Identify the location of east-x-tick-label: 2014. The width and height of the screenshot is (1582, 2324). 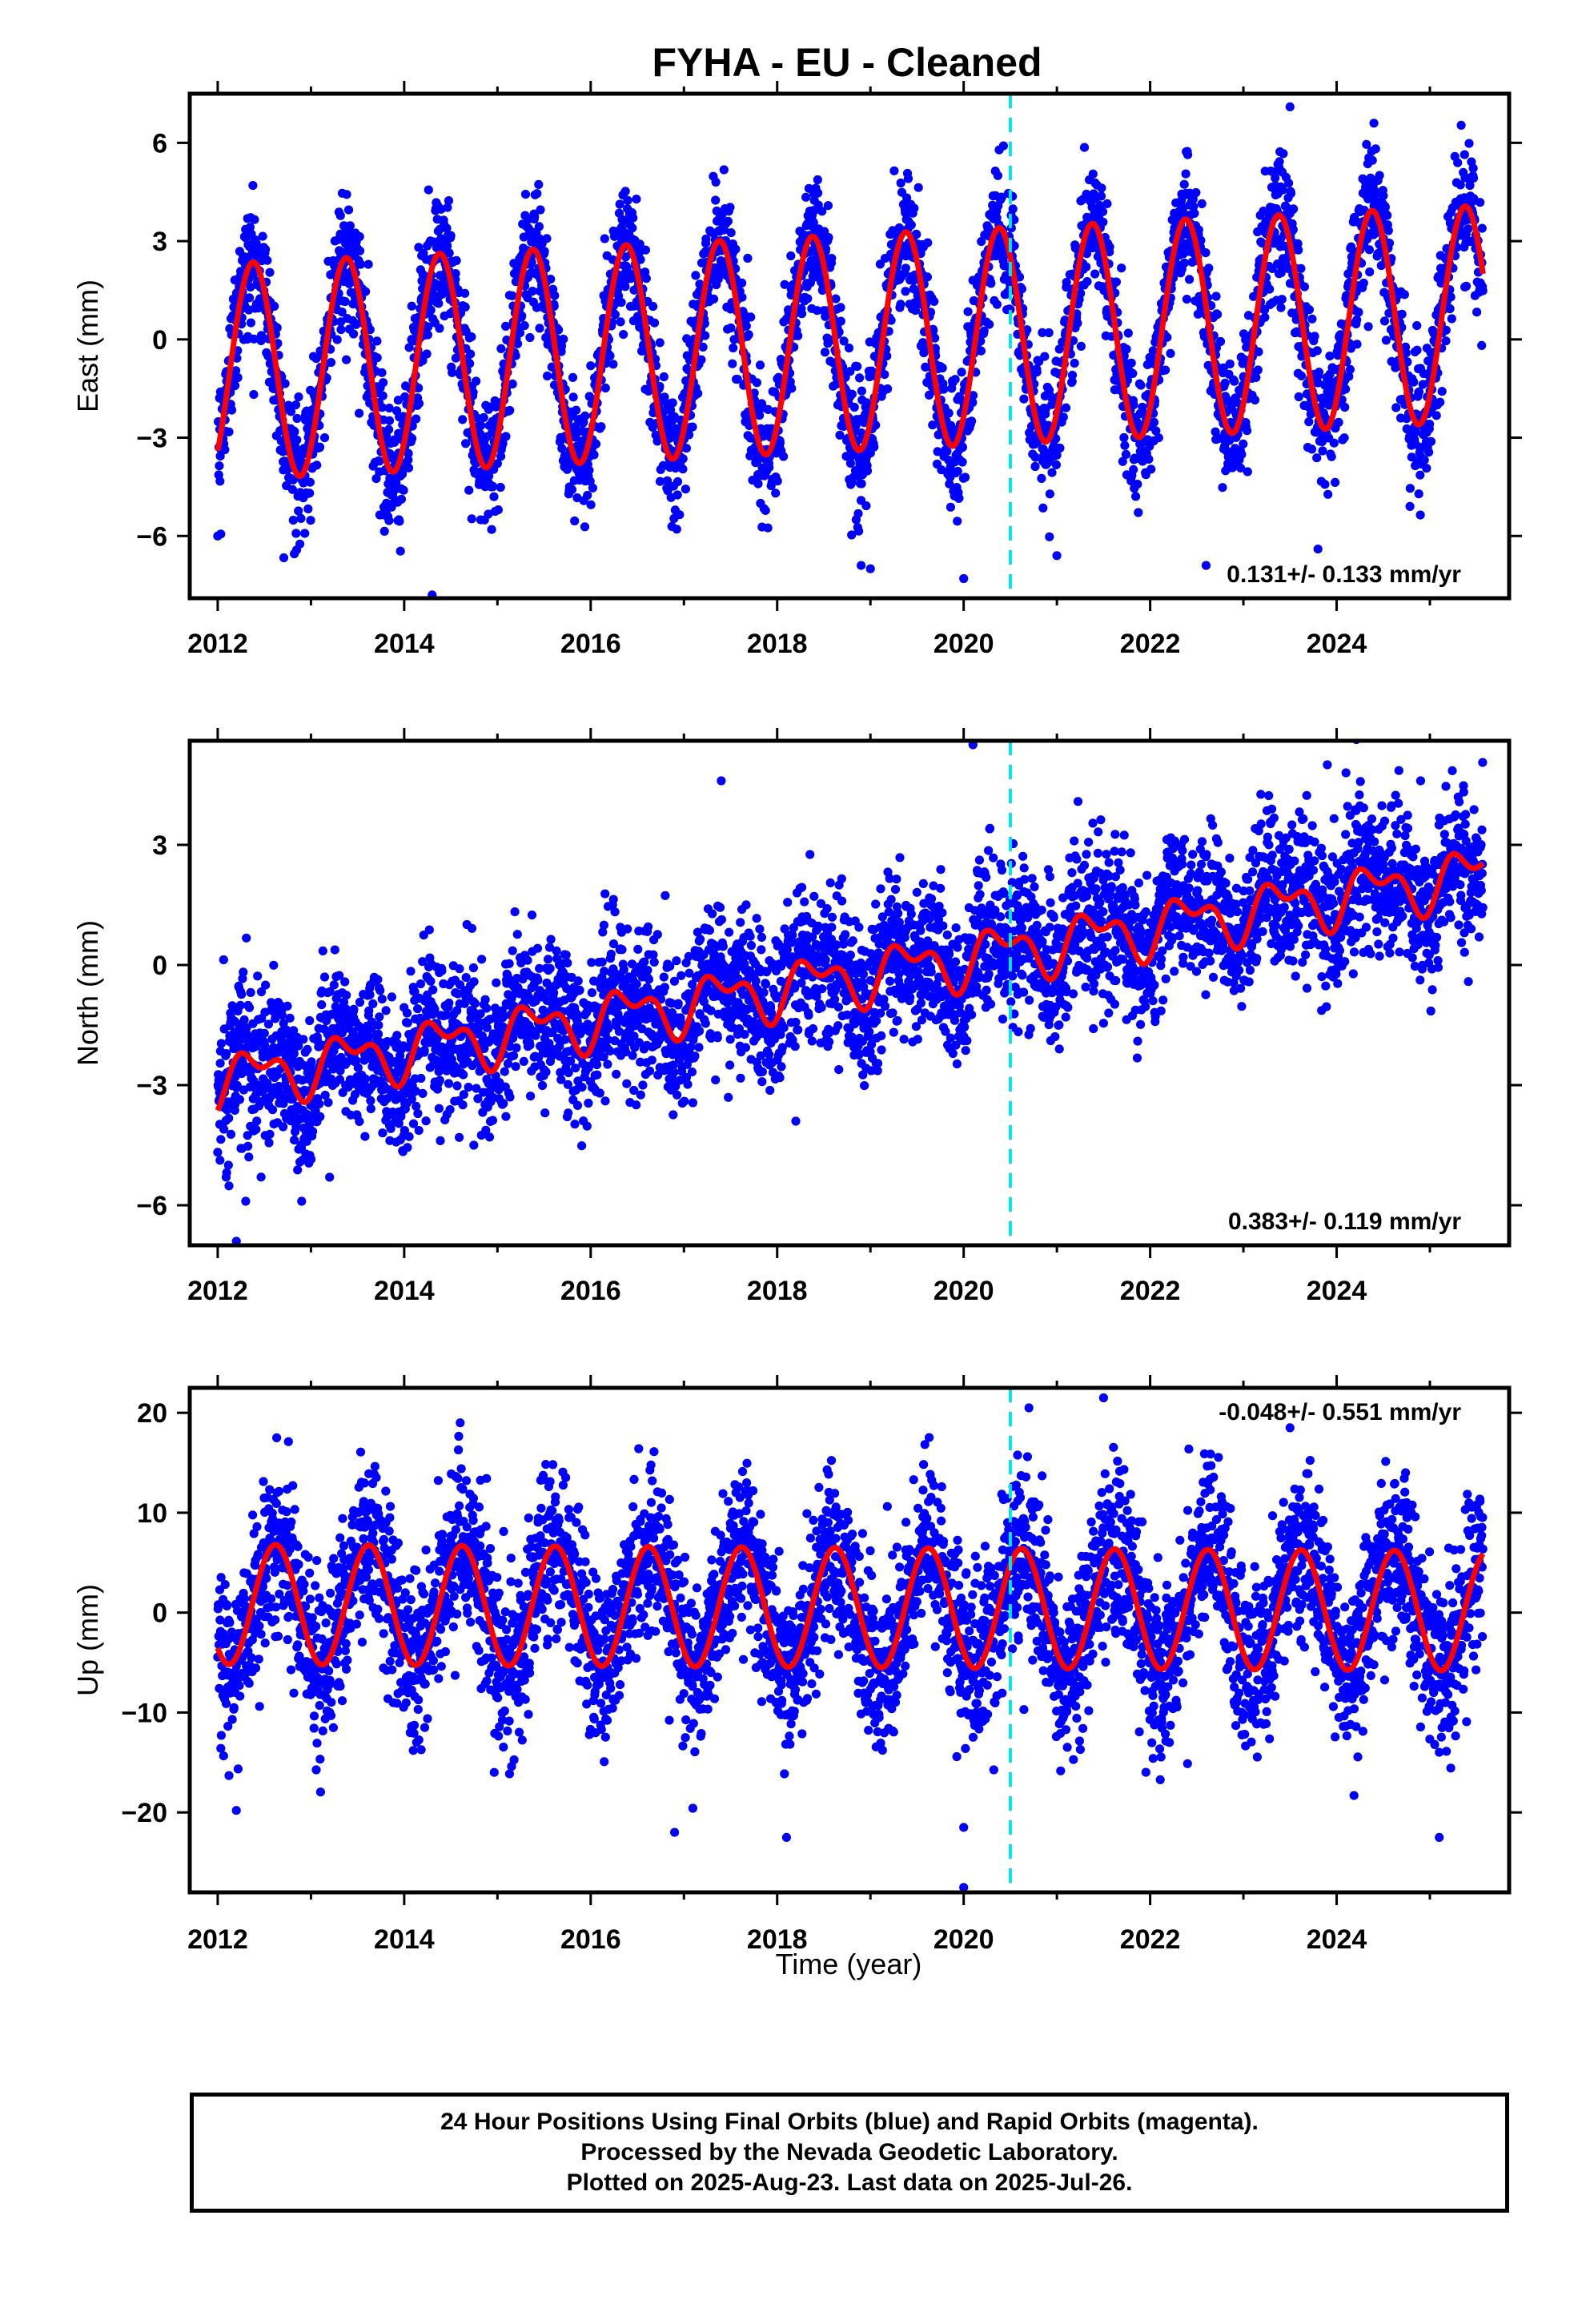
(404, 644).